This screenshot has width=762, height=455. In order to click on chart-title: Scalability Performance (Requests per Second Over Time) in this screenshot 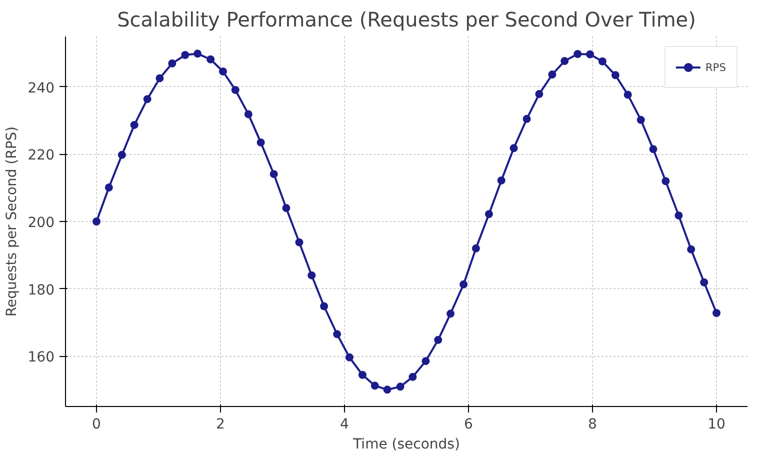, I will do `click(406, 20)`.